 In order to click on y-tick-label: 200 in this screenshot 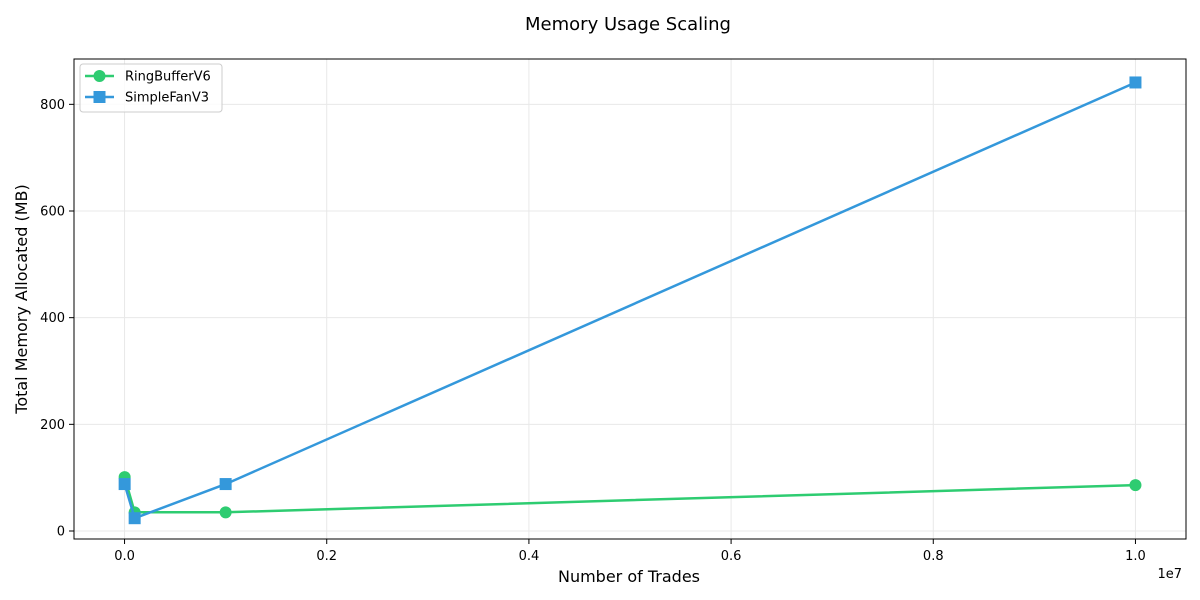, I will do `click(52, 425)`.